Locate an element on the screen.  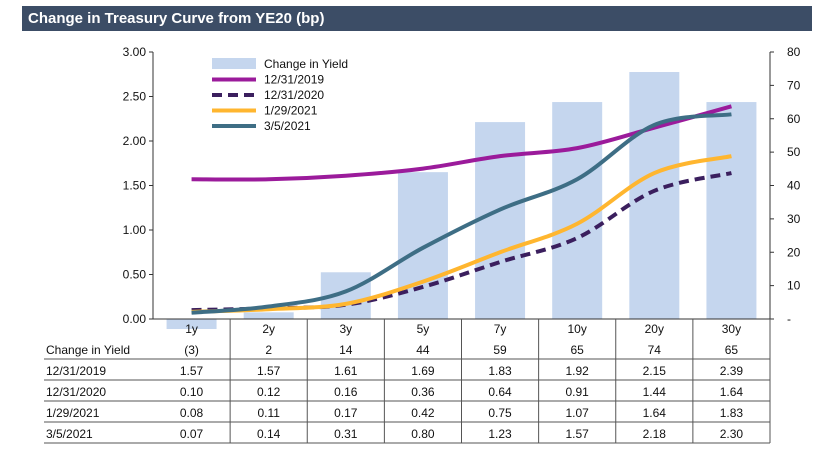
table-row-label: Change in Yield is located at coordinates (88, 350).